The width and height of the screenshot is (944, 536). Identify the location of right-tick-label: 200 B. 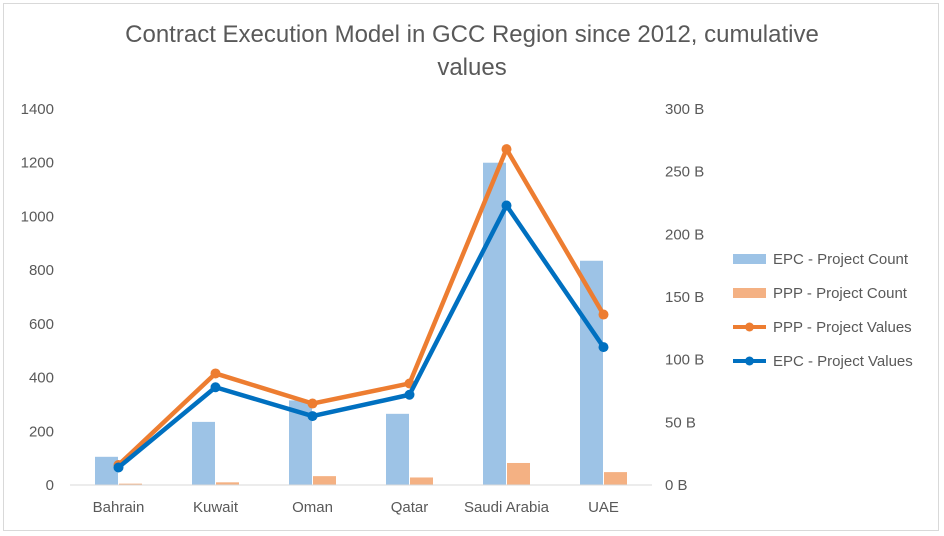
(684, 234).